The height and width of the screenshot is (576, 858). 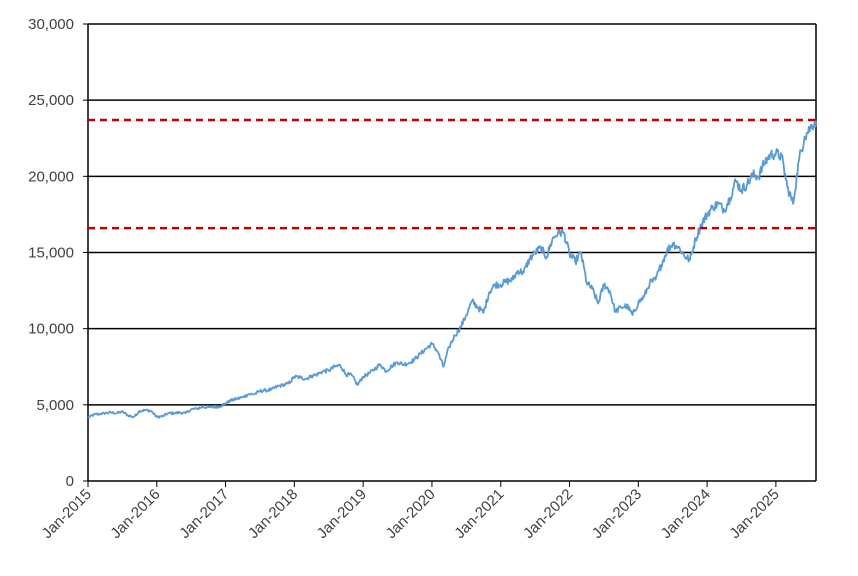 What do you see at coordinates (617, 514) in the screenshot?
I see `x-tick-label: Jan-2023` at bounding box center [617, 514].